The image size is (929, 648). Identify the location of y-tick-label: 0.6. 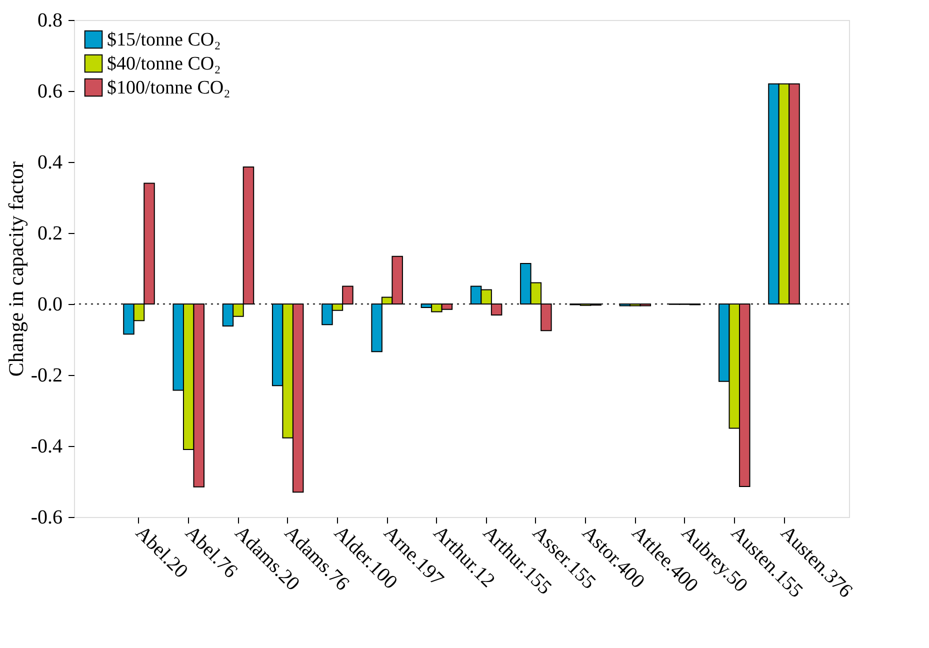
(50, 91).